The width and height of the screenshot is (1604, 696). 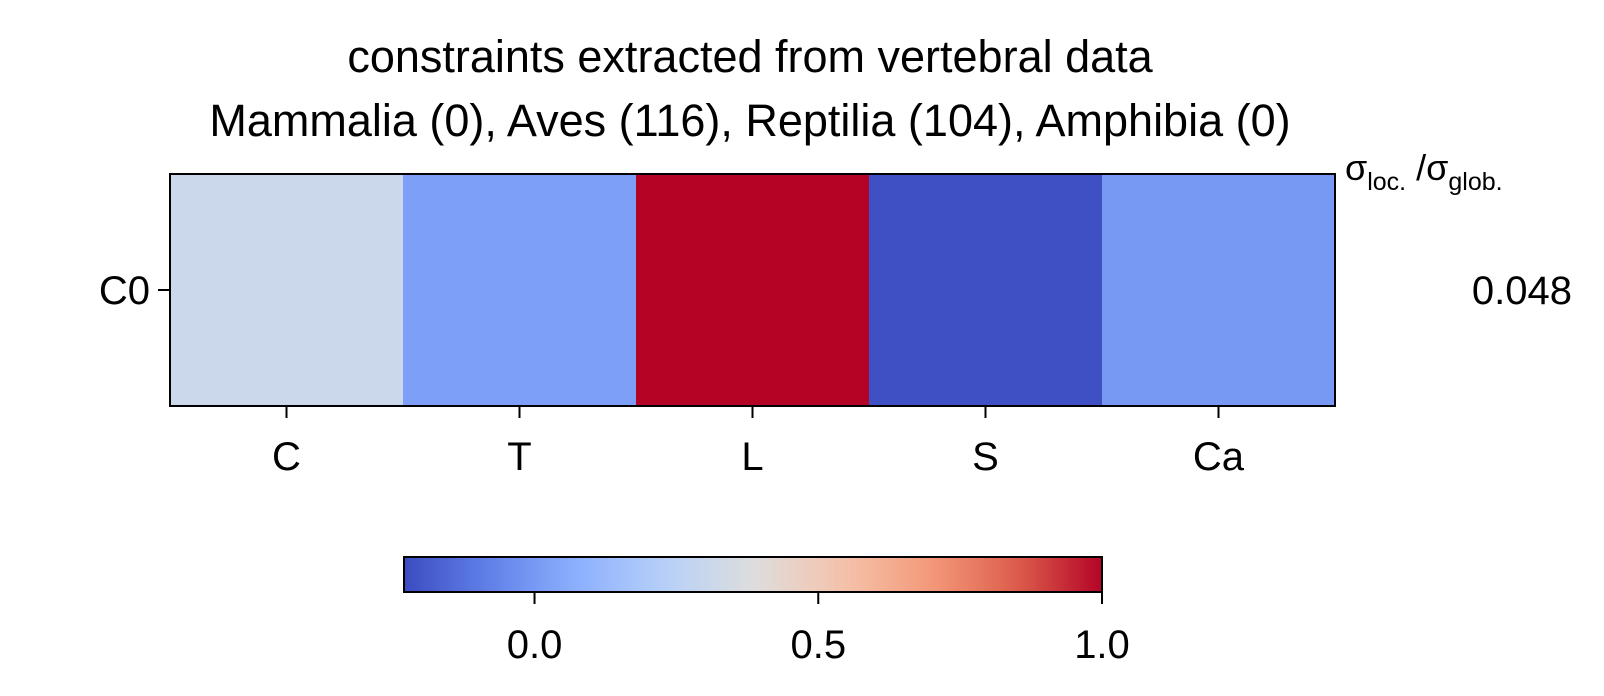 I want to click on ratio-values: 0.048, so click(x=1522, y=291).